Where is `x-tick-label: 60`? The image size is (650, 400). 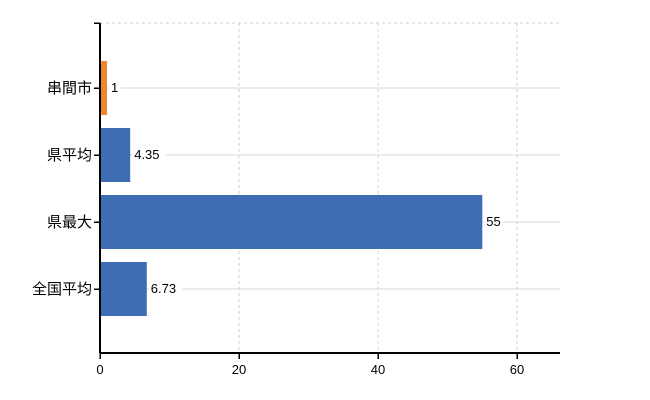
x-tick-label: 60 is located at coordinates (517, 369).